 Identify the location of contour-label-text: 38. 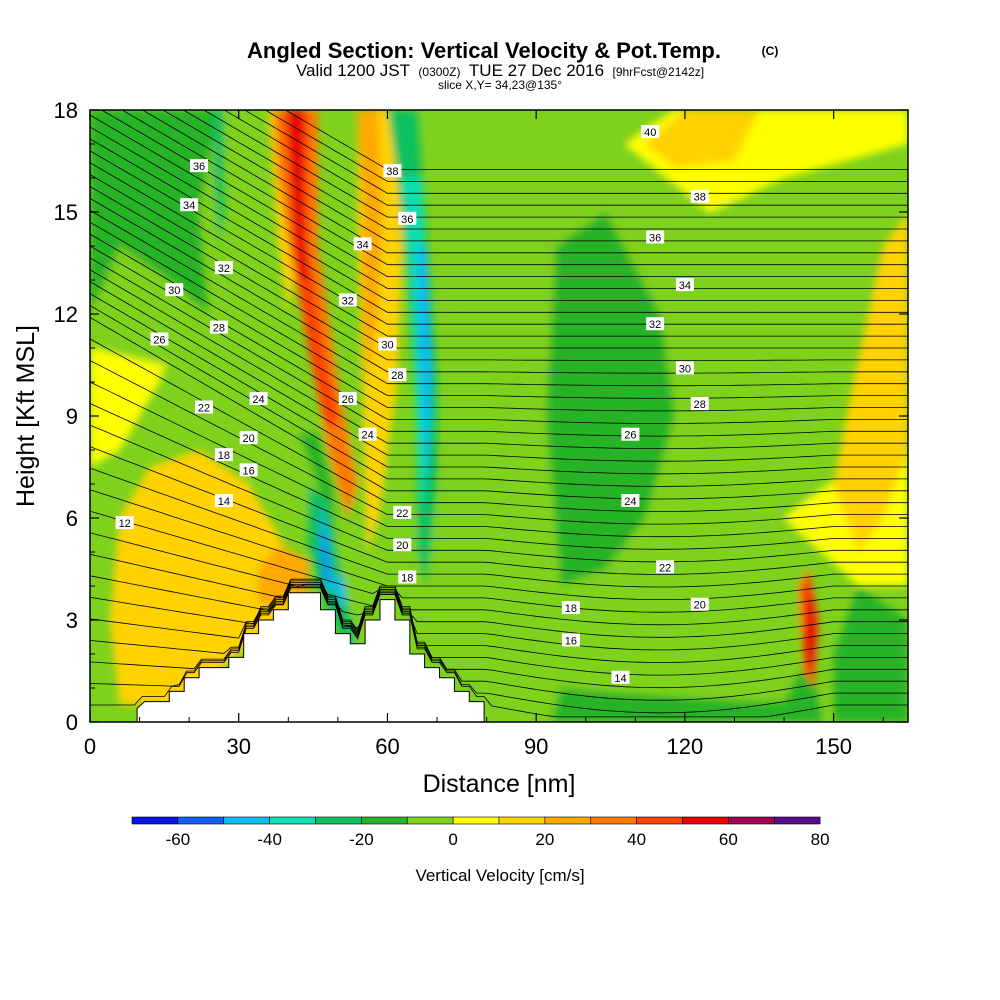
(392, 172).